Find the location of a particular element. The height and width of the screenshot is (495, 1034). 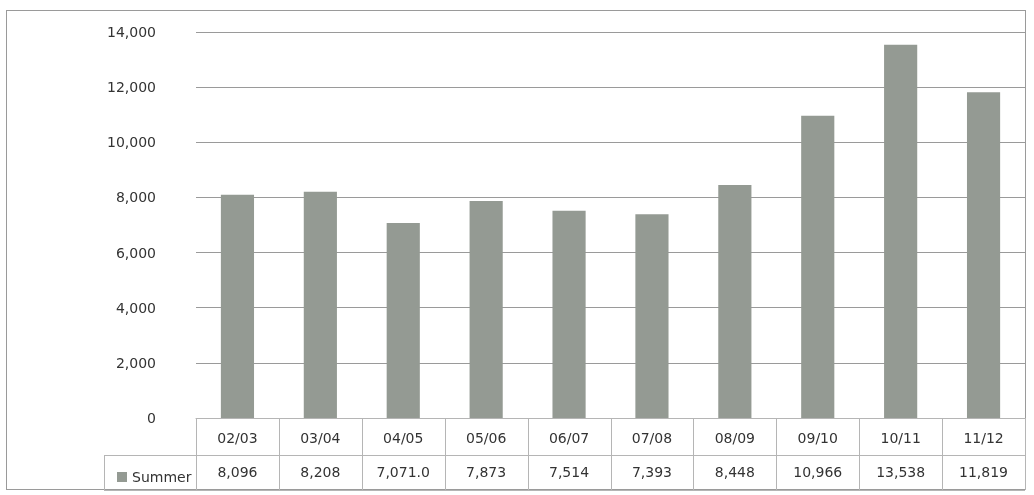

data-label: 7,071.0 is located at coordinates (403, 472).